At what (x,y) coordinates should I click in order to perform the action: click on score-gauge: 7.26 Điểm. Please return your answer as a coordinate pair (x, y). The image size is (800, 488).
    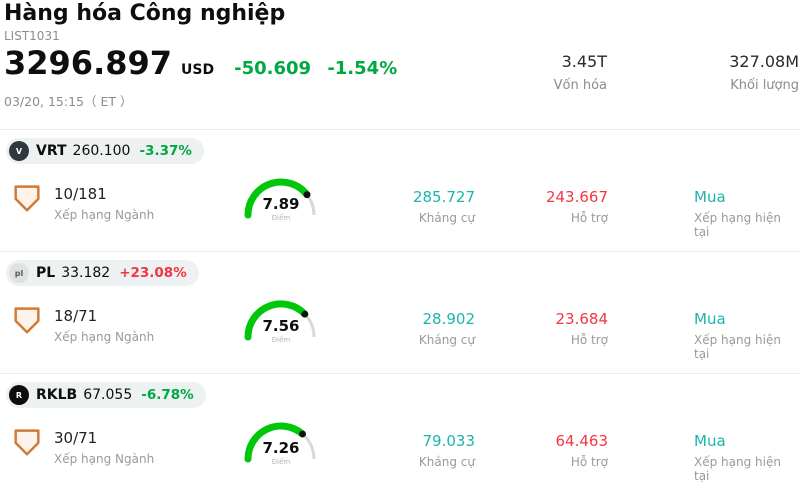
    Looking at the image, I should click on (281, 441).